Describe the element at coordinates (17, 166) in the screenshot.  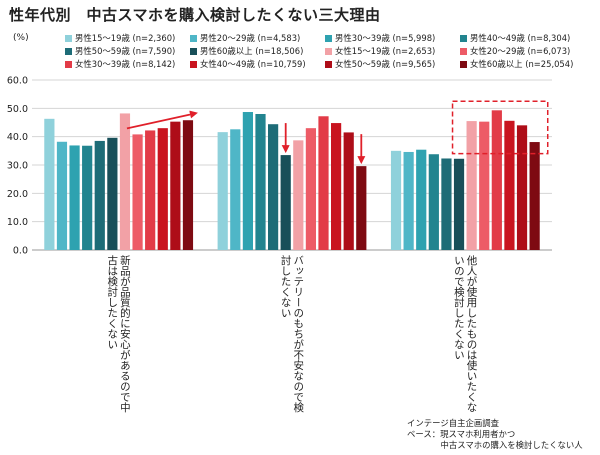
I see `y-tick-label: 30.0` at that location.